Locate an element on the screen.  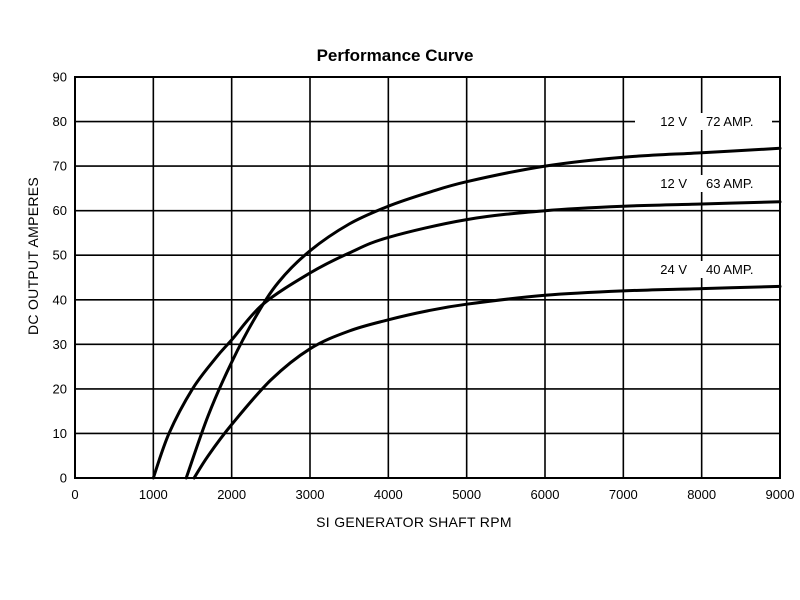
x-axis-ticks: 0 1000 2000 3000 4000 5000 6000 7000 8000 9000 is located at coordinates (432, 494).